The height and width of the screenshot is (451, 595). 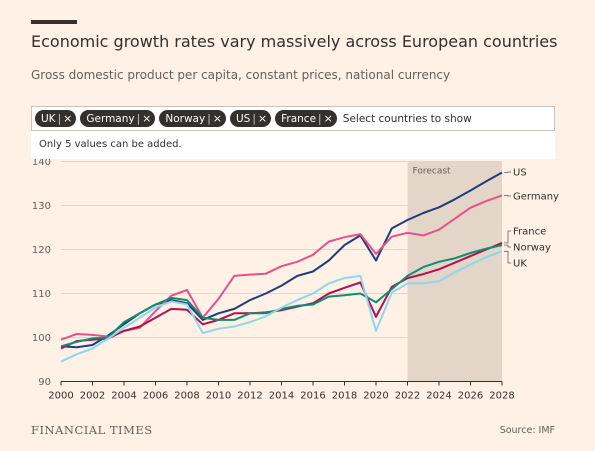 What do you see at coordinates (147, 118) in the screenshot?
I see `remove-germany-icon: ×` at bounding box center [147, 118].